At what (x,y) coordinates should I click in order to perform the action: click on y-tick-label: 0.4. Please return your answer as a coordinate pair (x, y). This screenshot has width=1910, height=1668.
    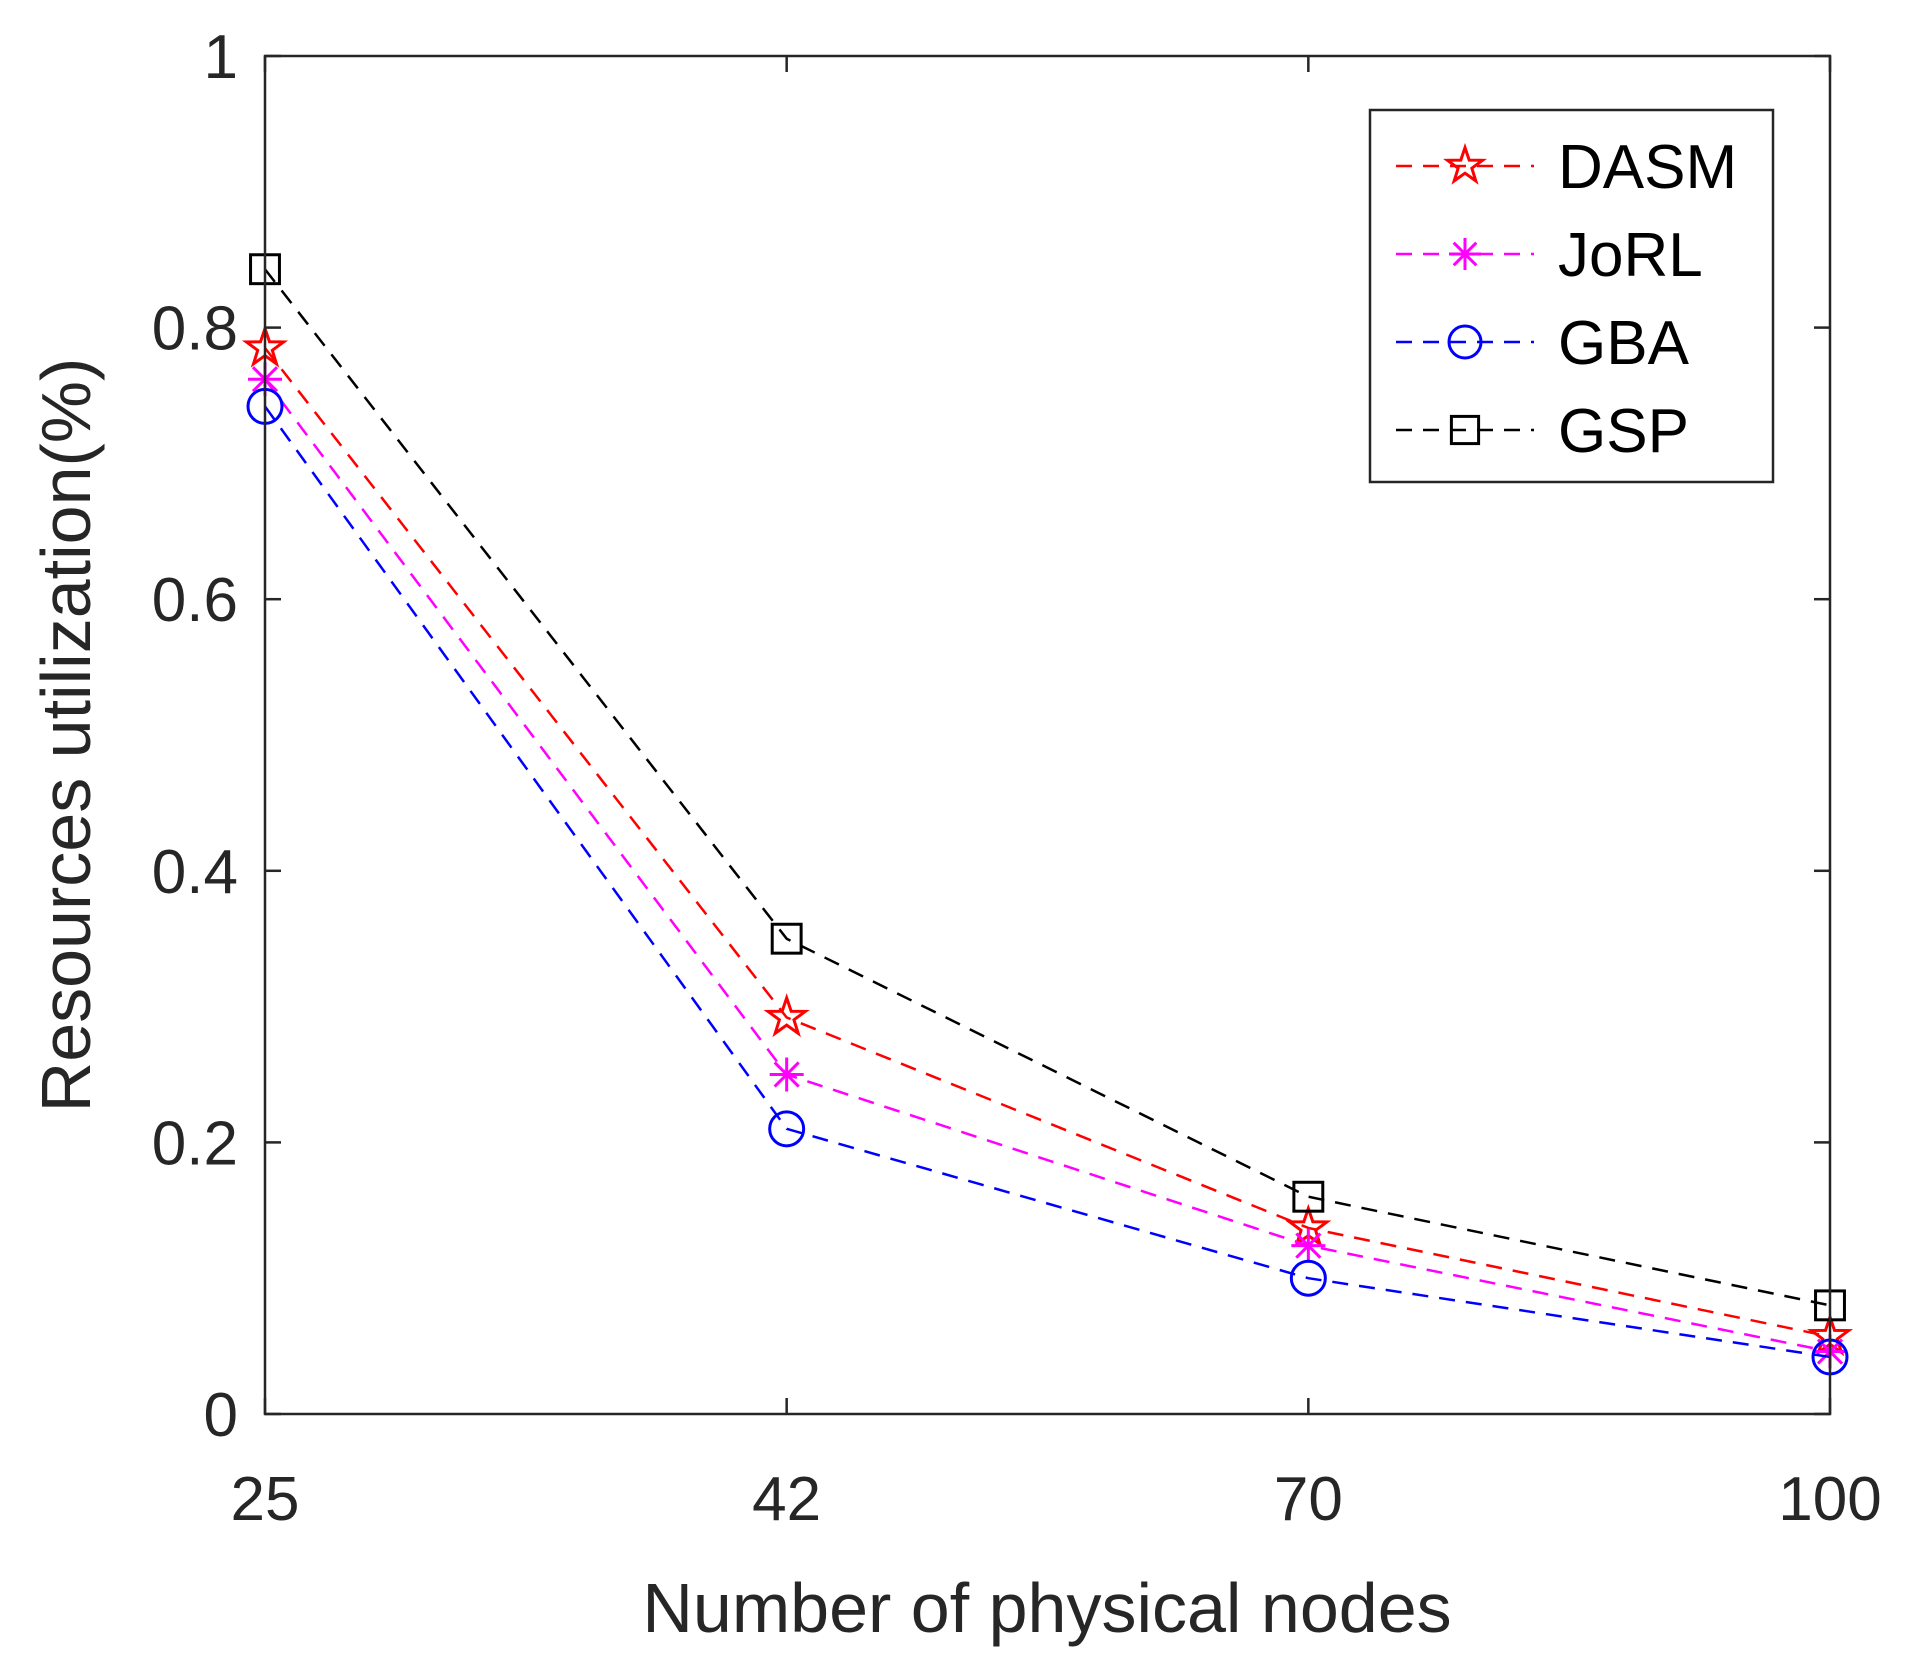
    Looking at the image, I should click on (195, 872).